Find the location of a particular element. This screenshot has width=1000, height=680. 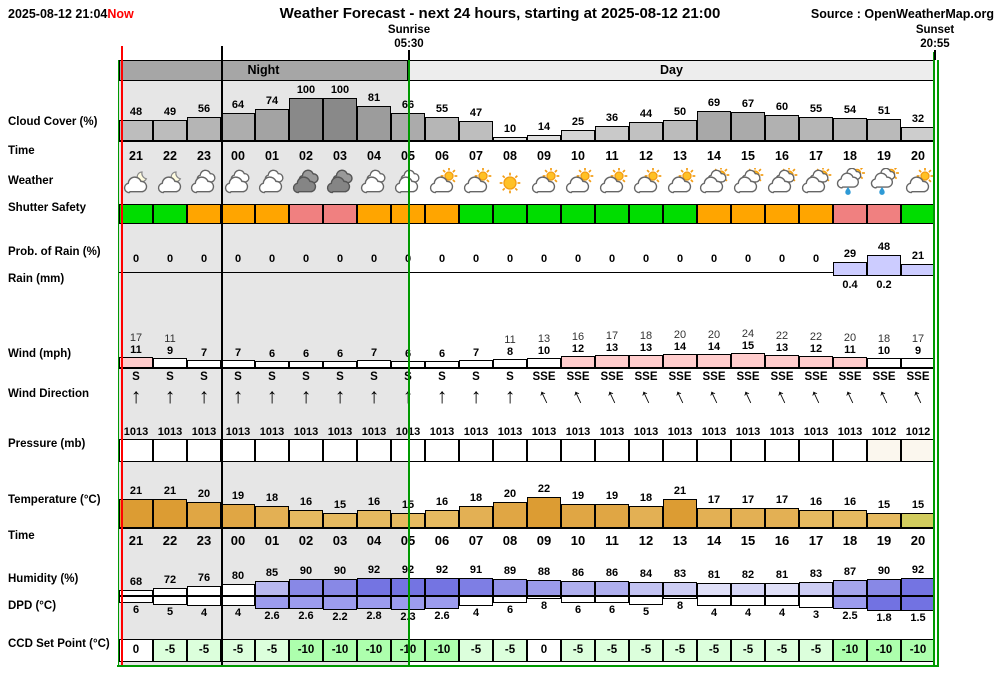

humidity-value: 83 is located at coordinates (816, 574).